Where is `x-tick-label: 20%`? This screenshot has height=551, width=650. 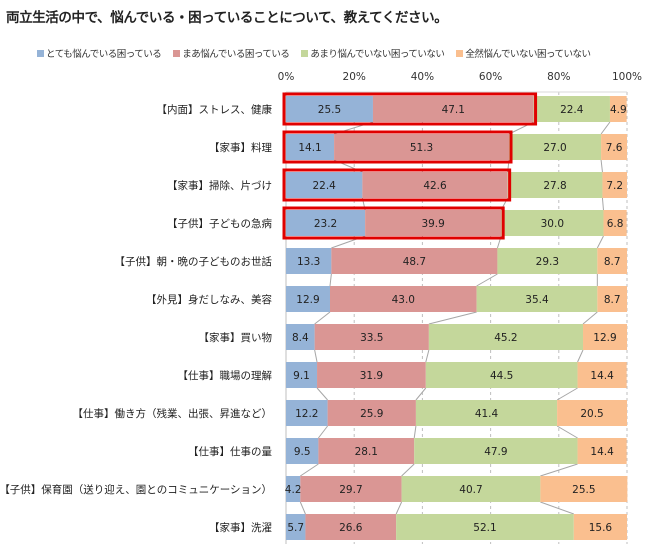 x-tick-label: 20% is located at coordinates (354, 77).